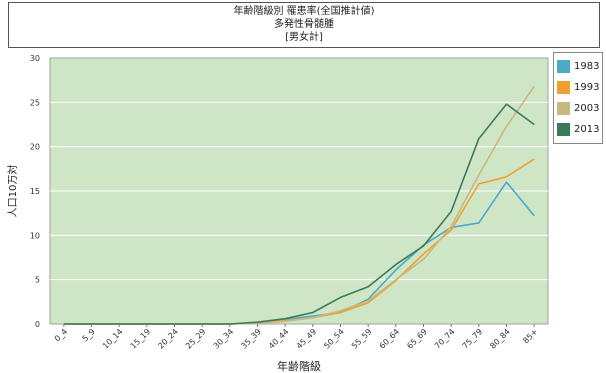 The height and width of the screenshot is (373, 606). What do you see at coordinates (390, 339) in the screenshot?
I see `x-tick-label: 60_64` at bounding box center [390, 339].